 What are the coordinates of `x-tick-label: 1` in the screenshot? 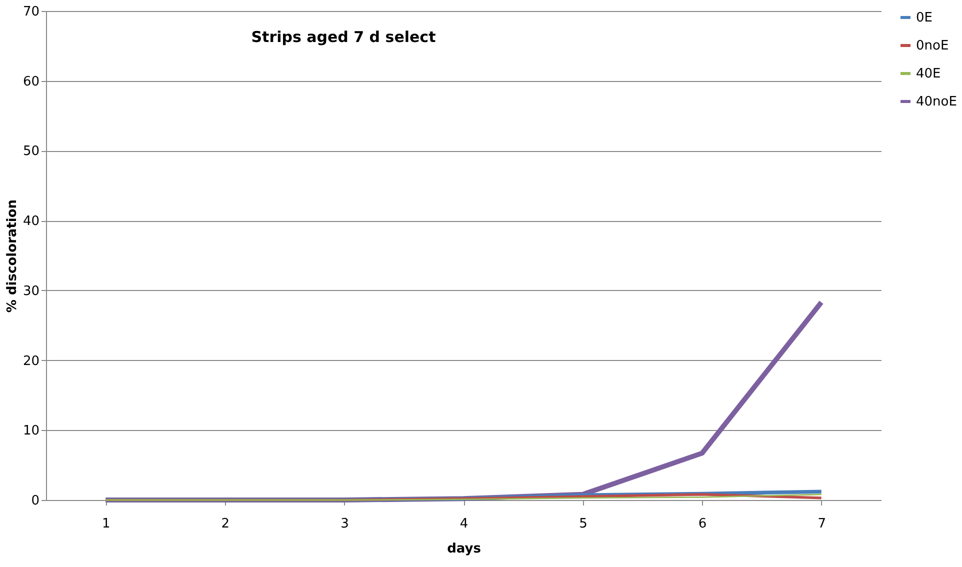 It's located at (106, 524).